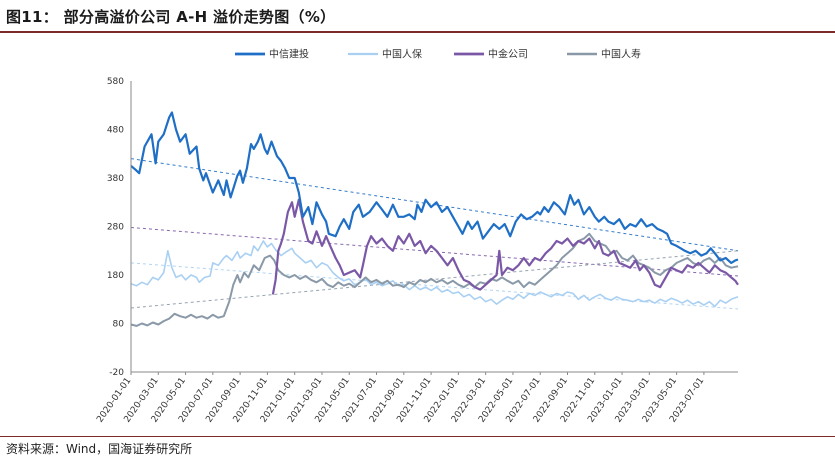 The width and height of the screenshot is (835, 463). I want to click on title-rule, so click(417, 32).